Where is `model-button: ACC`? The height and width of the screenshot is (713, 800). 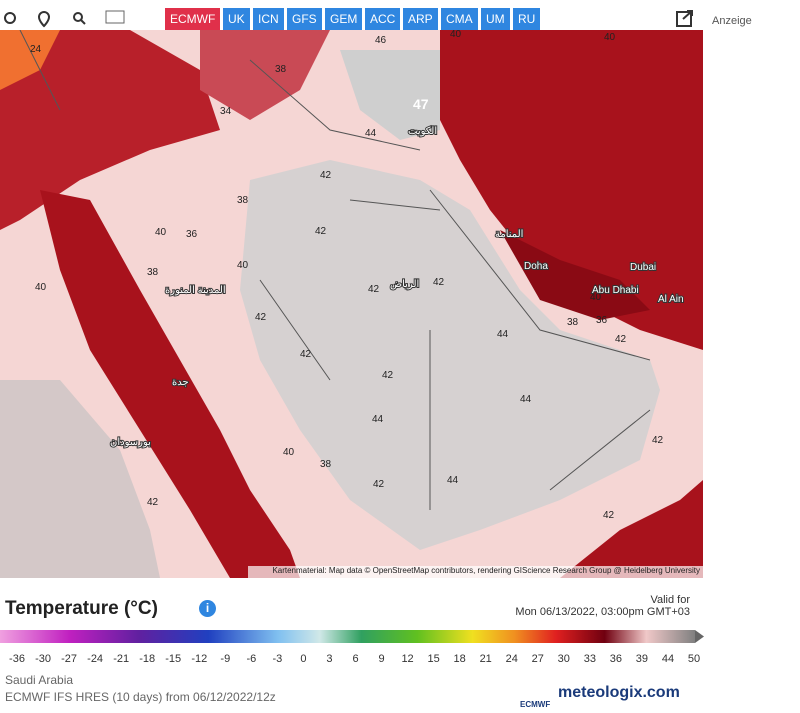 model-button: ACC is located at coordinates (383, 19).